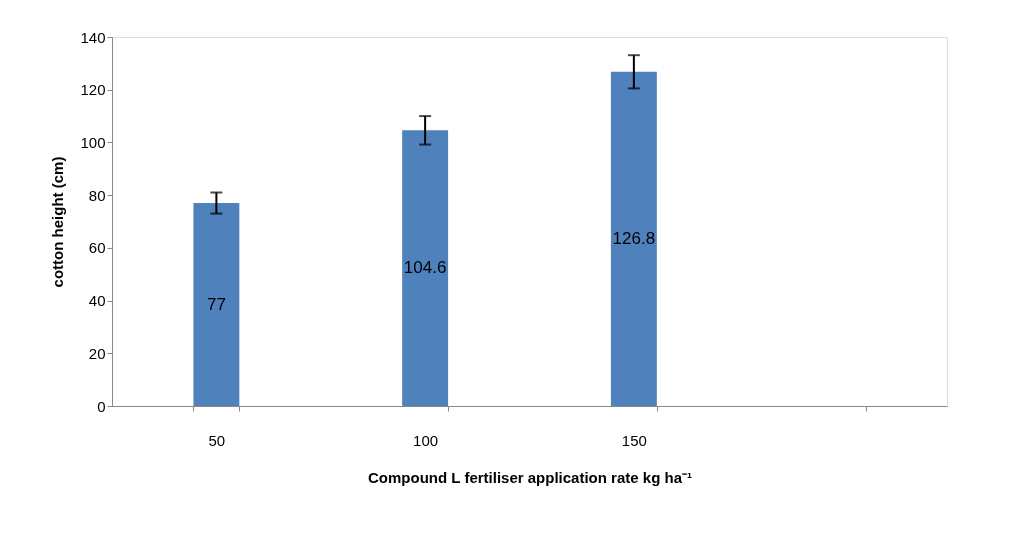 The image size is (1013, 548). What do you see at coordinates (97, 353) in the screenshot?
I see `y-tick-label: 20` at bounding box center [97, 353].